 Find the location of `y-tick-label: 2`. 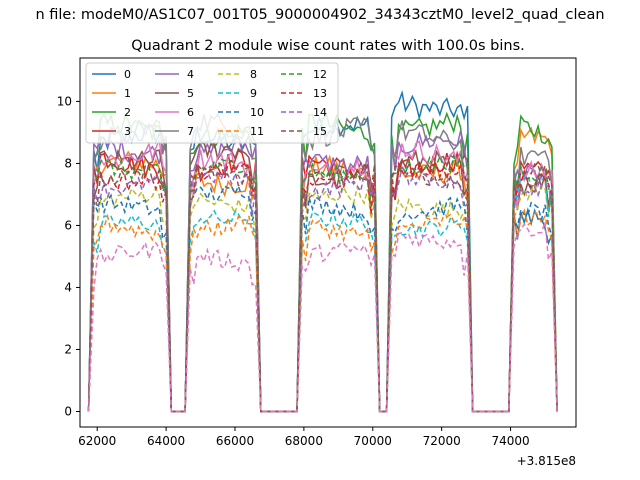

y-tick-label: 2 is located at coordinates (68, 349).